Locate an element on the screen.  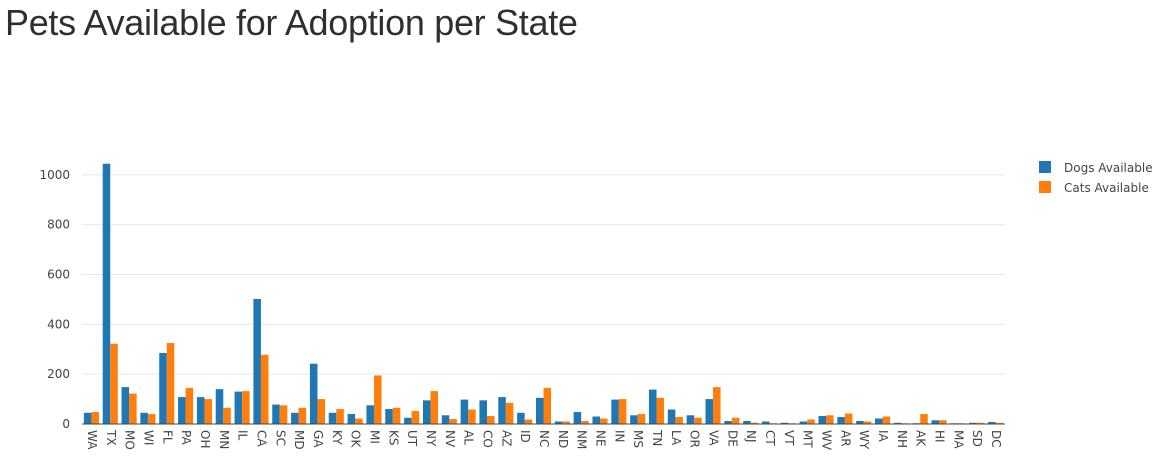
bar-cats-ms is located at coordinates (641, 419).